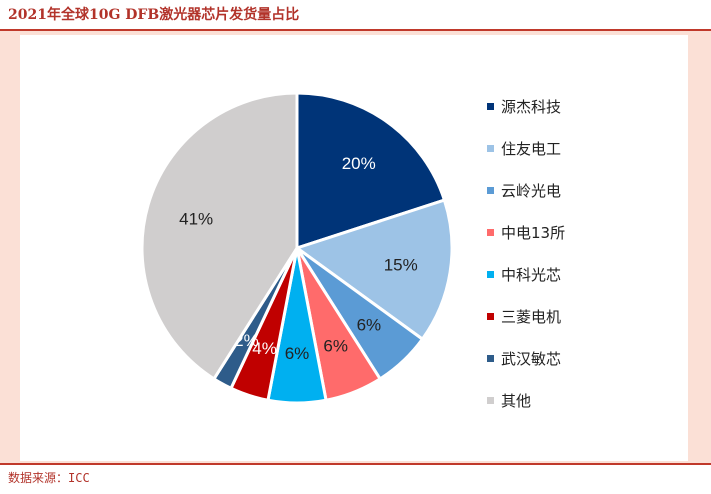  Describe the element at coordinates (355, 30) in the screenshot. I see `title-divider` at that location.